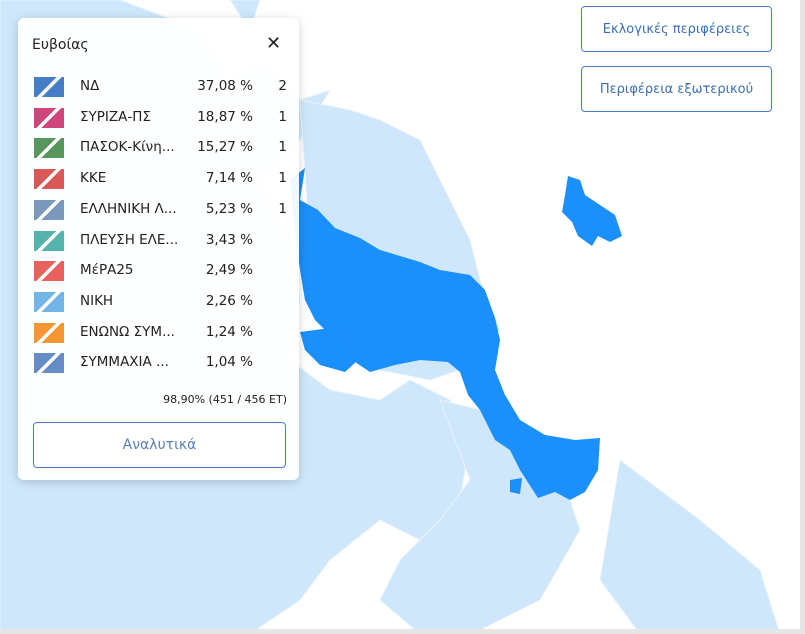 This screenshot has height=634, width=805. Describe the element at coordinates (229, 331) in the screenshot. I see `party-percent: 1,24 %` at that location.